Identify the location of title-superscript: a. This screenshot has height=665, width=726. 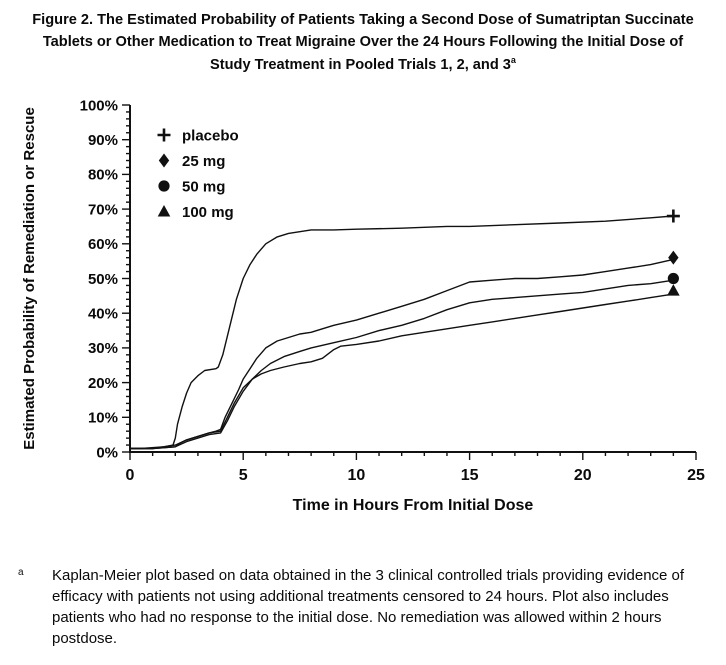
(513, 59).